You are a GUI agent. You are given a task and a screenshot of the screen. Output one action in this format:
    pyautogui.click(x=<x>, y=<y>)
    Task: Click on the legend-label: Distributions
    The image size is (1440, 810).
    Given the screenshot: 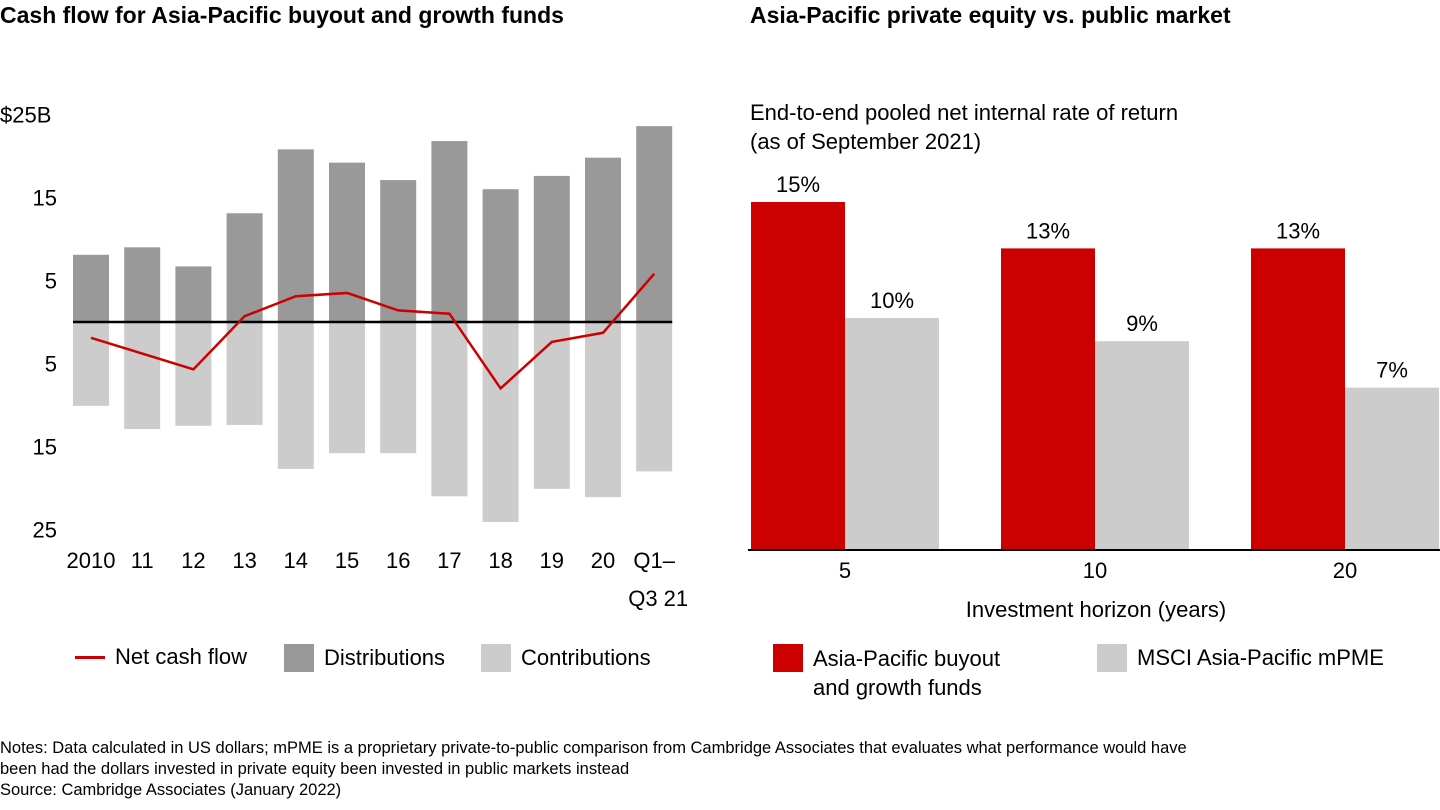 What is the action you would take?
    pyautogui.click(x=385, y=657)
    